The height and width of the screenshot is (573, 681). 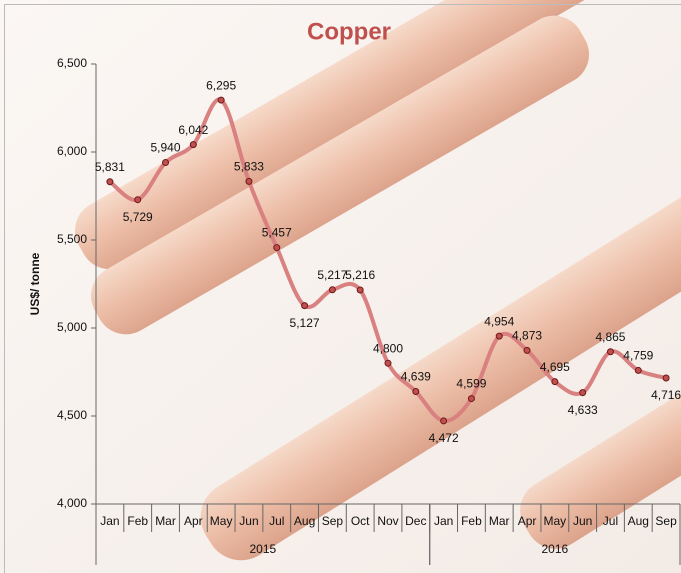 I want to click on data-label: 5,127, so click(x=305, y=323).